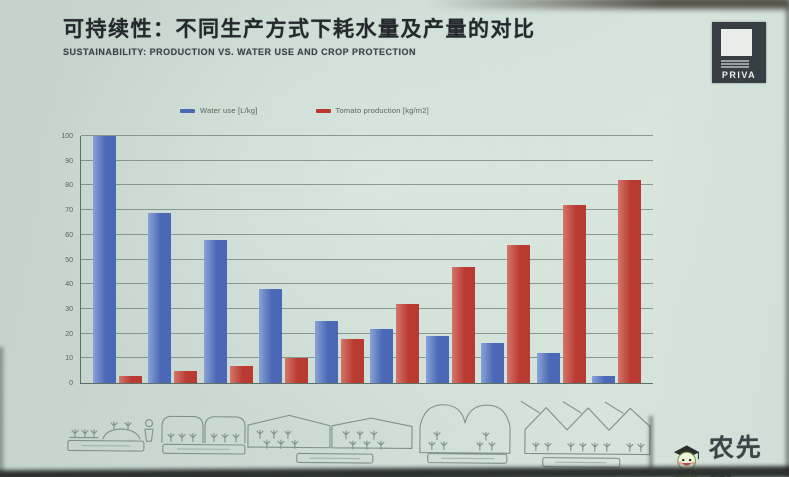 Image resolution: width=789 pixels, height=477 pixels. Describe the element at coordinates (299, 29) in the screenshot. I see `page-title: 可持续性：不同生产方式下耗水量及产量的对比` at that location.